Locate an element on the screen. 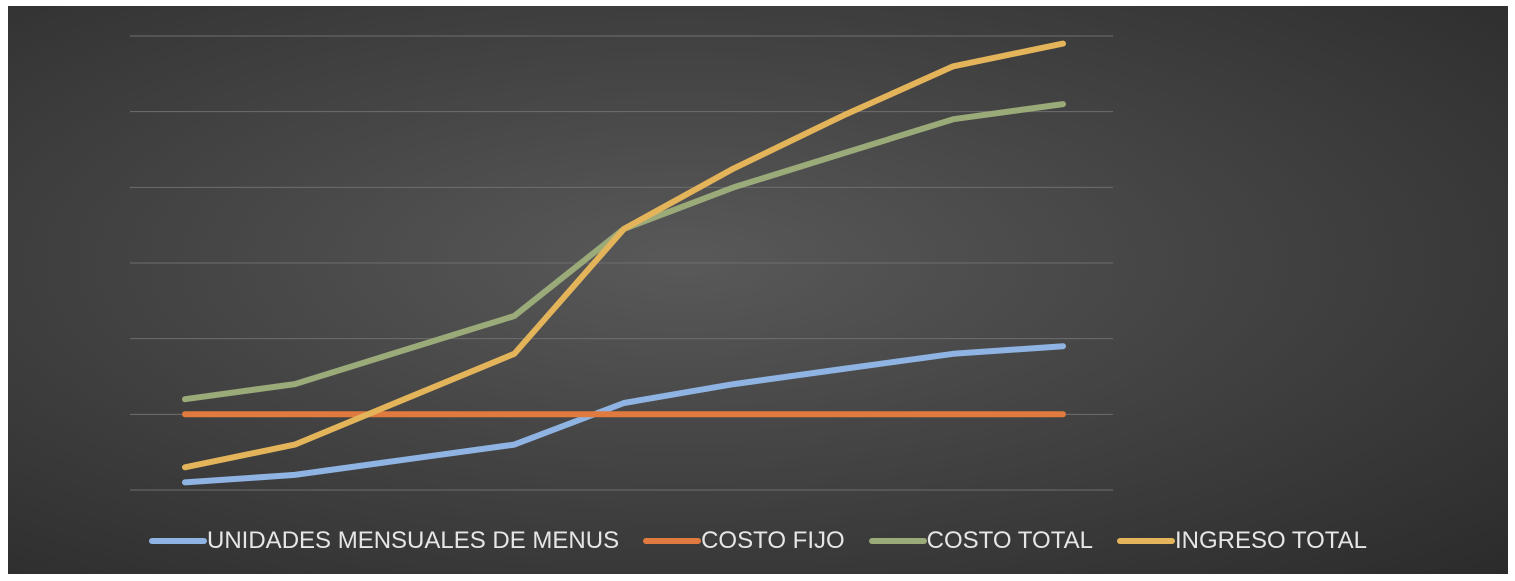  legend-label: COSTO TOTAL is located at coordinates (1009, 540).